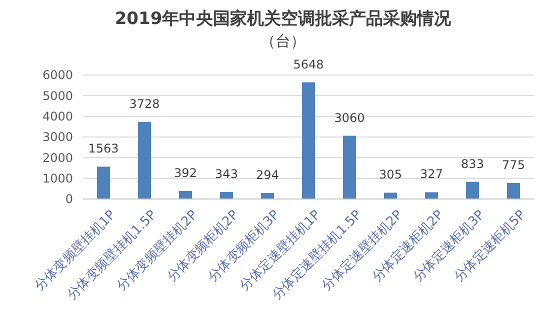 The width and height of the screenshot is (546, 325). Describe the element at coordinates (308, 64) in the screenshot. I see `data-label: 5648` at that location.